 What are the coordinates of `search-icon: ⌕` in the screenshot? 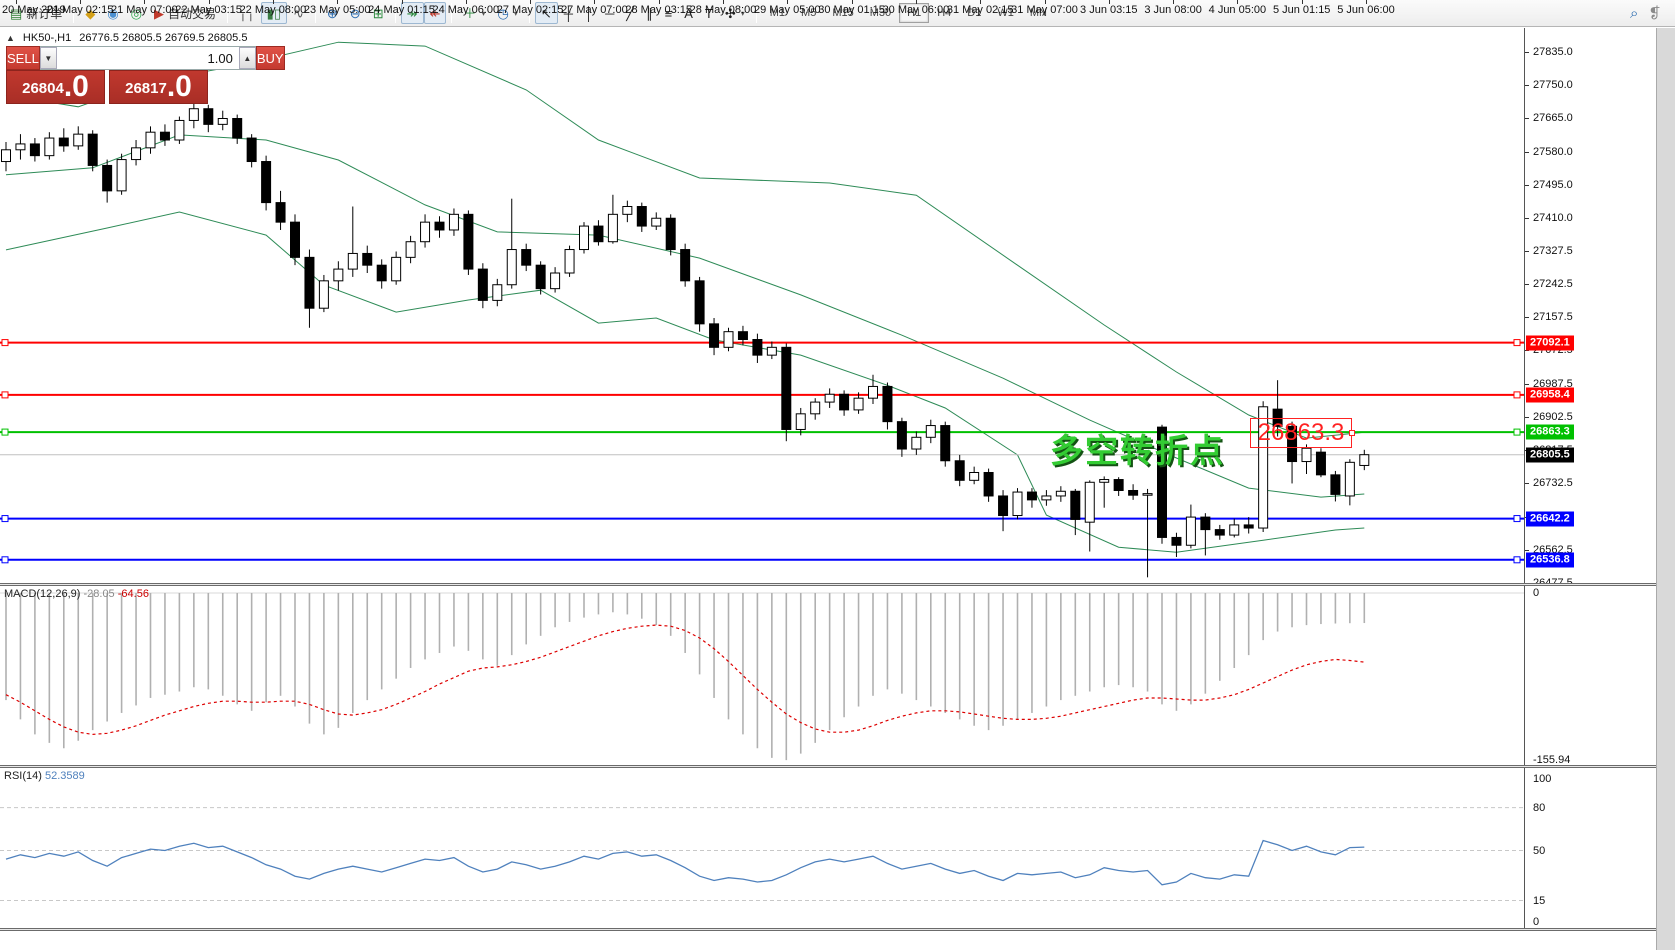 It's located at (1634, 13).